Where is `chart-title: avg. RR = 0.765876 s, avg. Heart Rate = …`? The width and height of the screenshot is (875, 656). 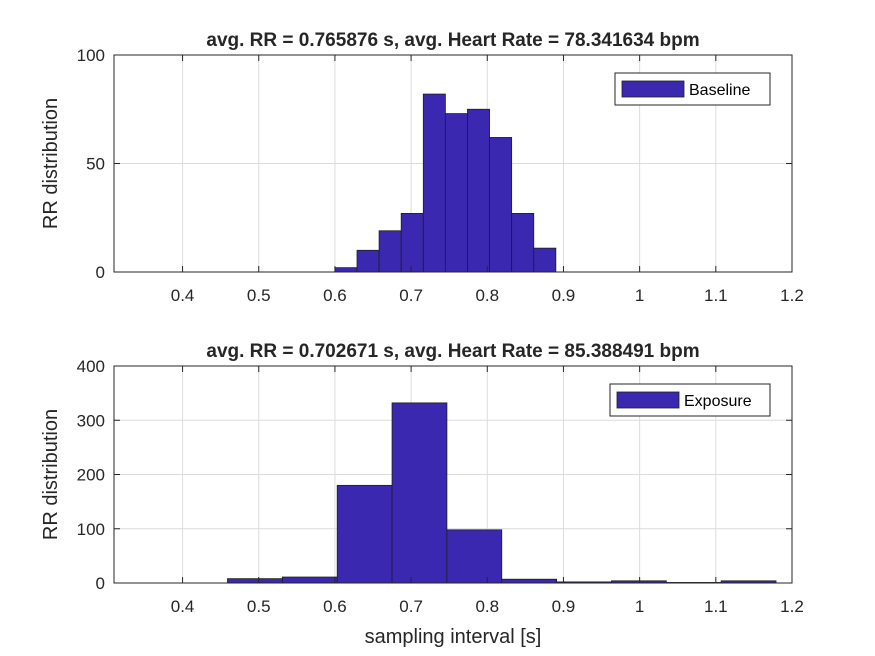 chart-title: avg. RR = 0.765876 s, avg. Heart Rate = … is located at coordinates (452, 40).